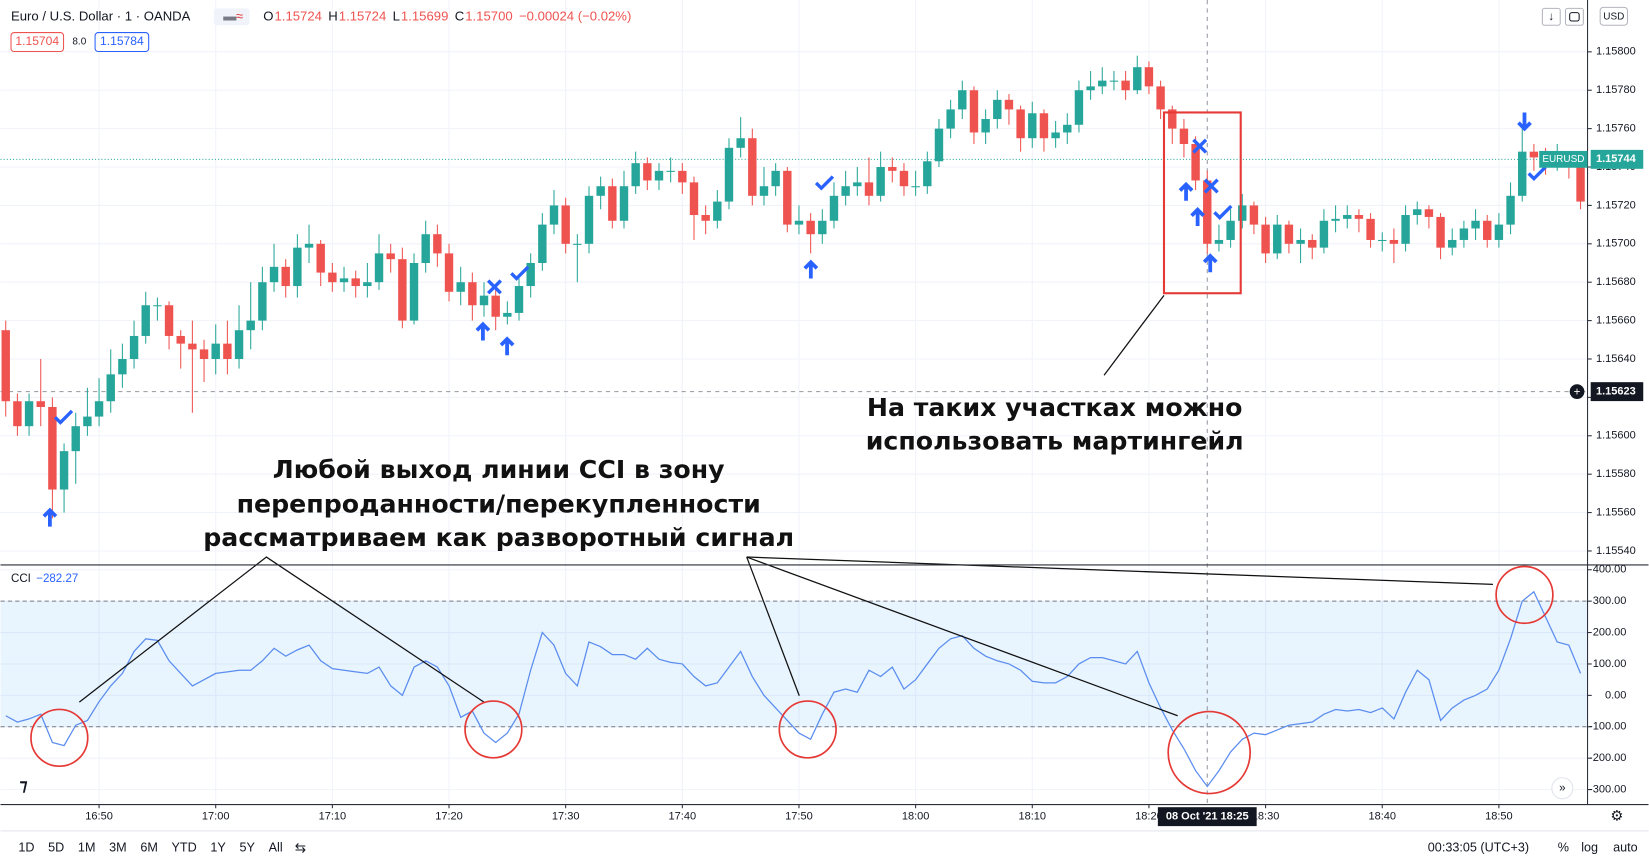 The width and height of the screenshot is (1649, 865). Describe the element at coordinates (218, 848) in the screenshot. I see `range-button: 1Y` at that location.